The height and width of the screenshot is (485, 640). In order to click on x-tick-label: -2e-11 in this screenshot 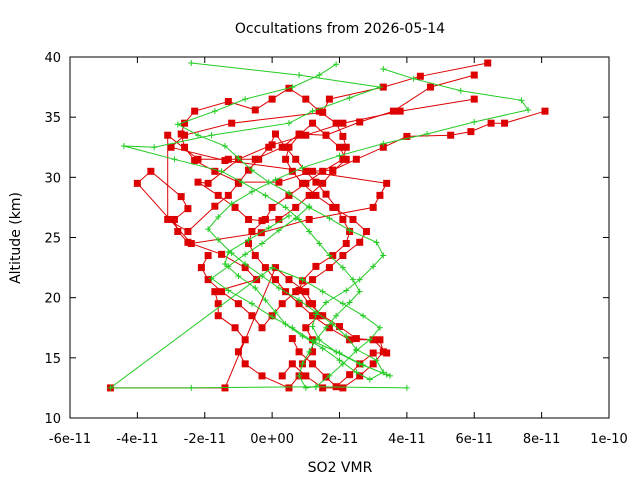, I will do `click(205, 439)`.